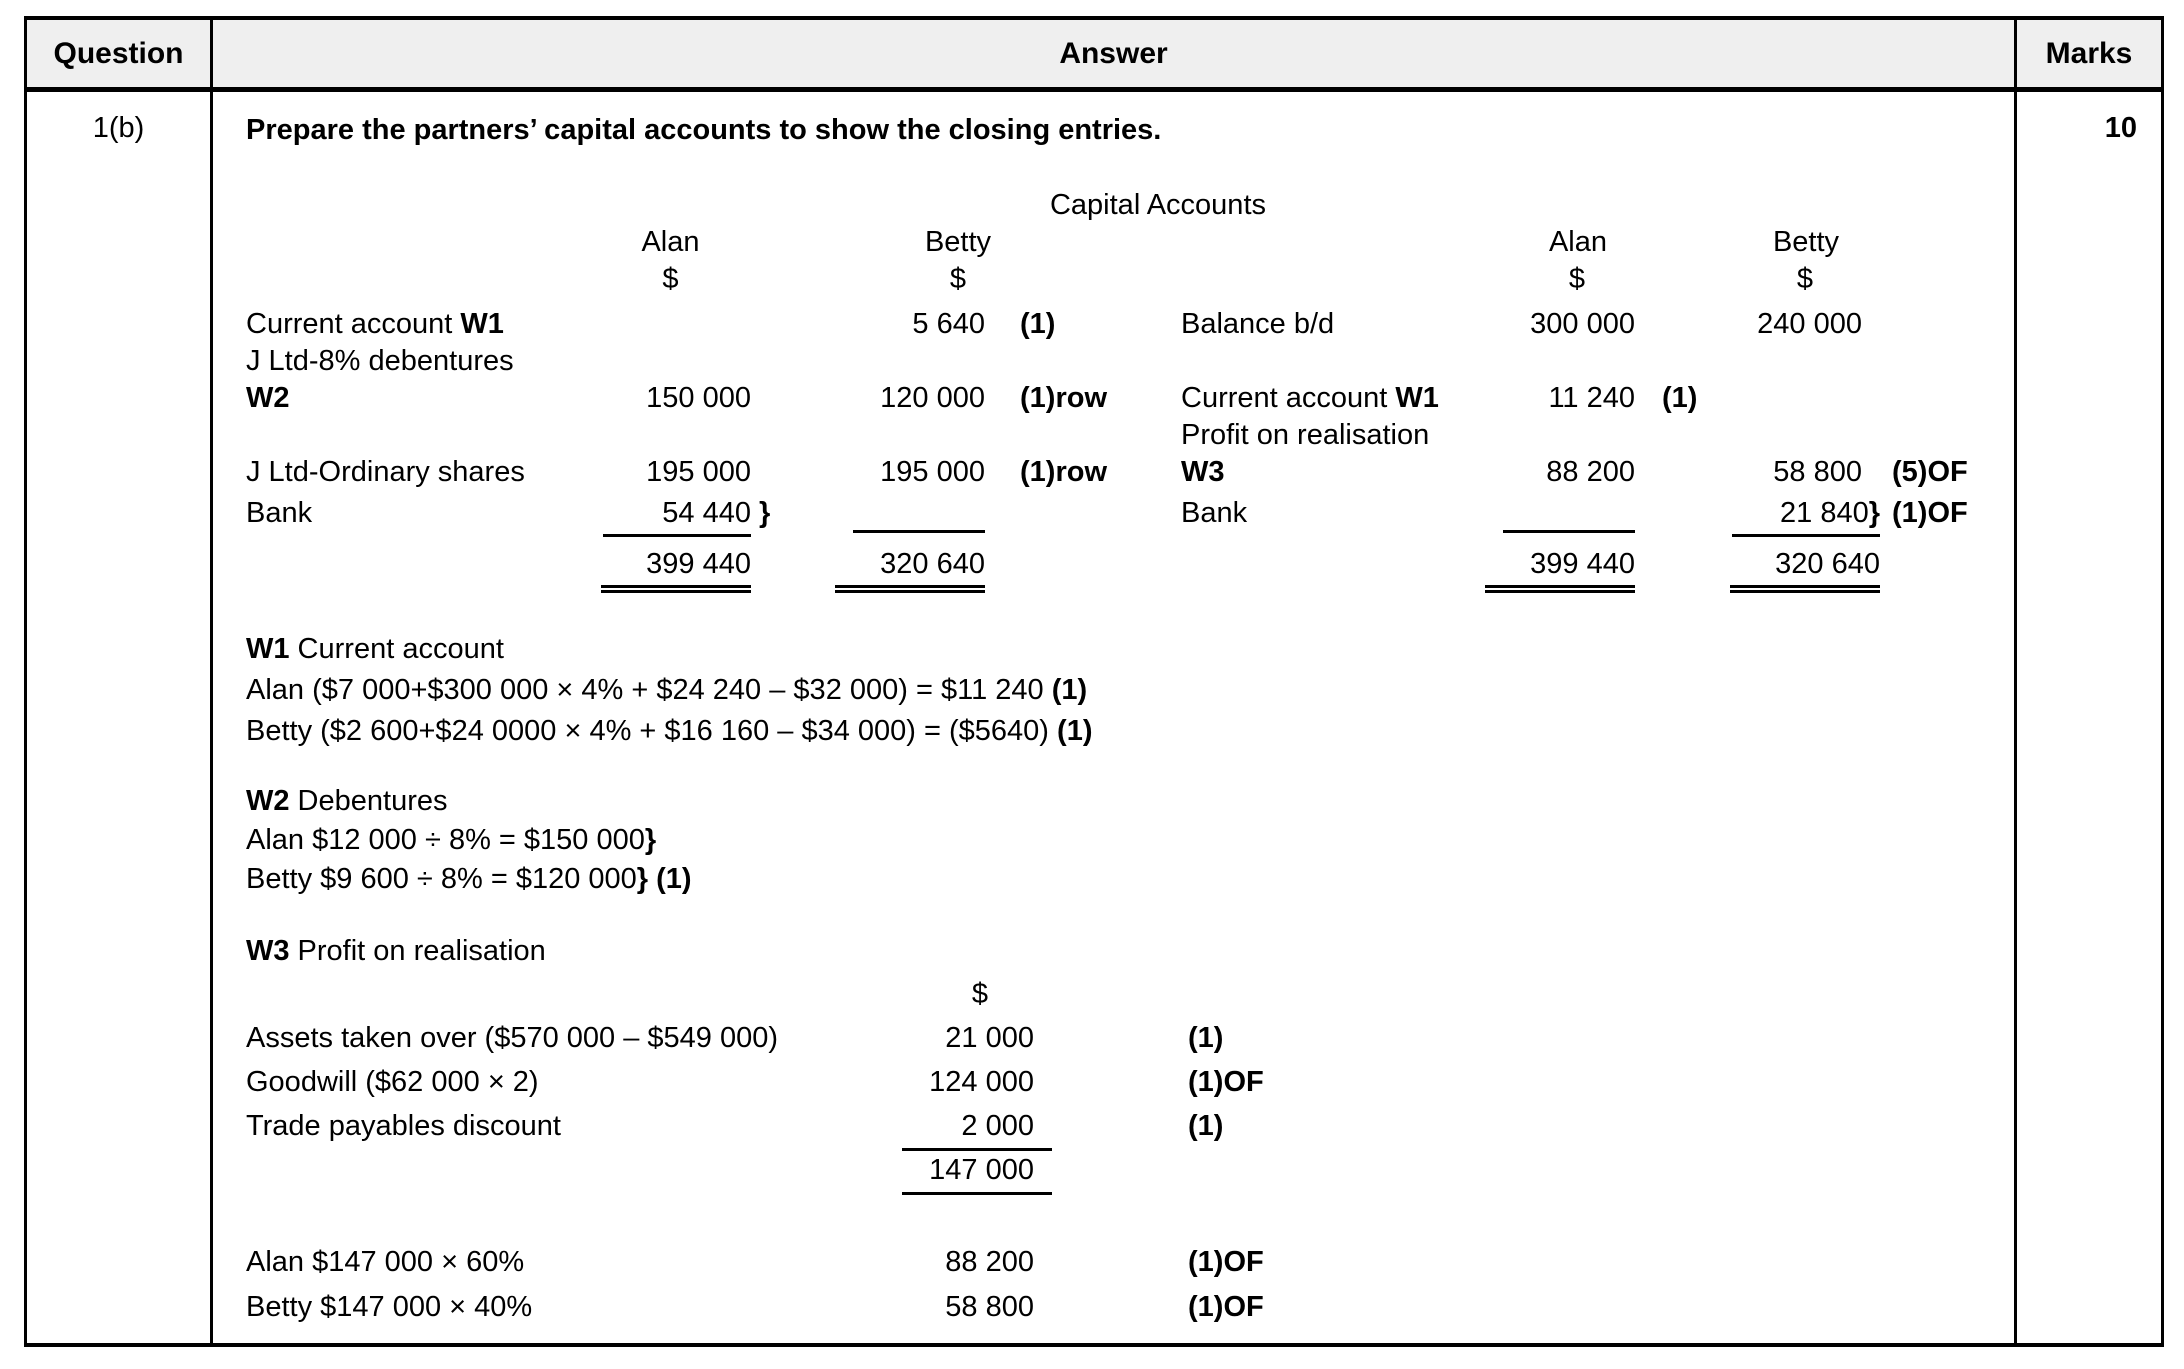 The height and width of the screenshot is (1369, 2184). Describe the element at coordinates (1123, 515) in the screenshot. I see `ledger-row-6: Bank 54 440 } Bank 21 840} (1)OF` at that location.